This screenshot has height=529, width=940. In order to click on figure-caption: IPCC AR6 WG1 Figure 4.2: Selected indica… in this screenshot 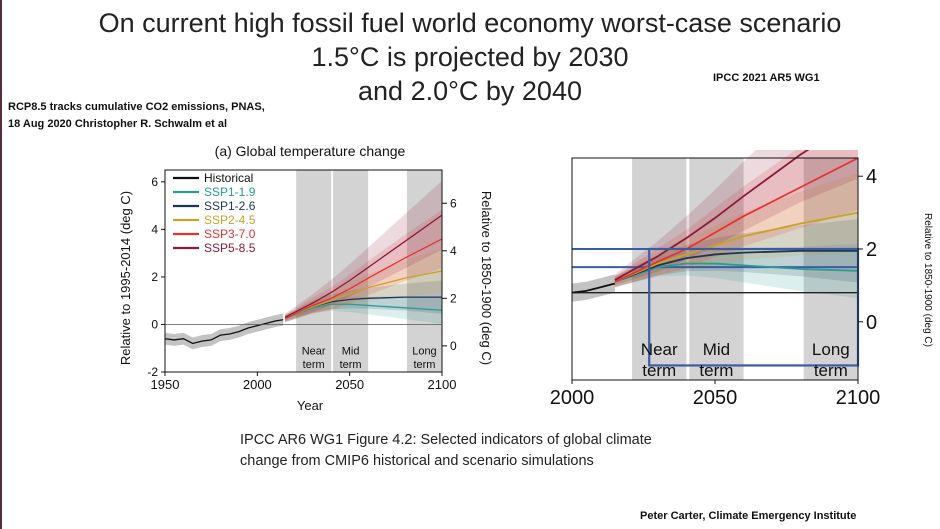, I will do `click(446, 451)`.